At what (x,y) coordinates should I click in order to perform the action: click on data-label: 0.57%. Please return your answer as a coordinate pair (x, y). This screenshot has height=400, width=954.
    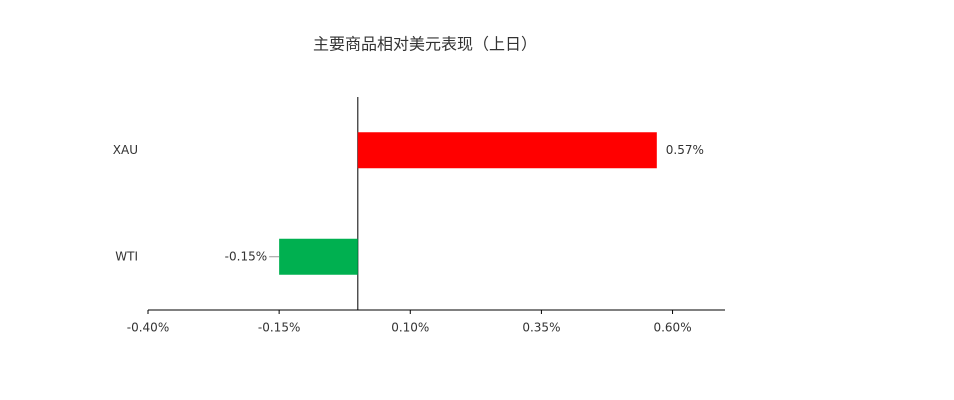
    Looking at the image, I should click on (685, 150).